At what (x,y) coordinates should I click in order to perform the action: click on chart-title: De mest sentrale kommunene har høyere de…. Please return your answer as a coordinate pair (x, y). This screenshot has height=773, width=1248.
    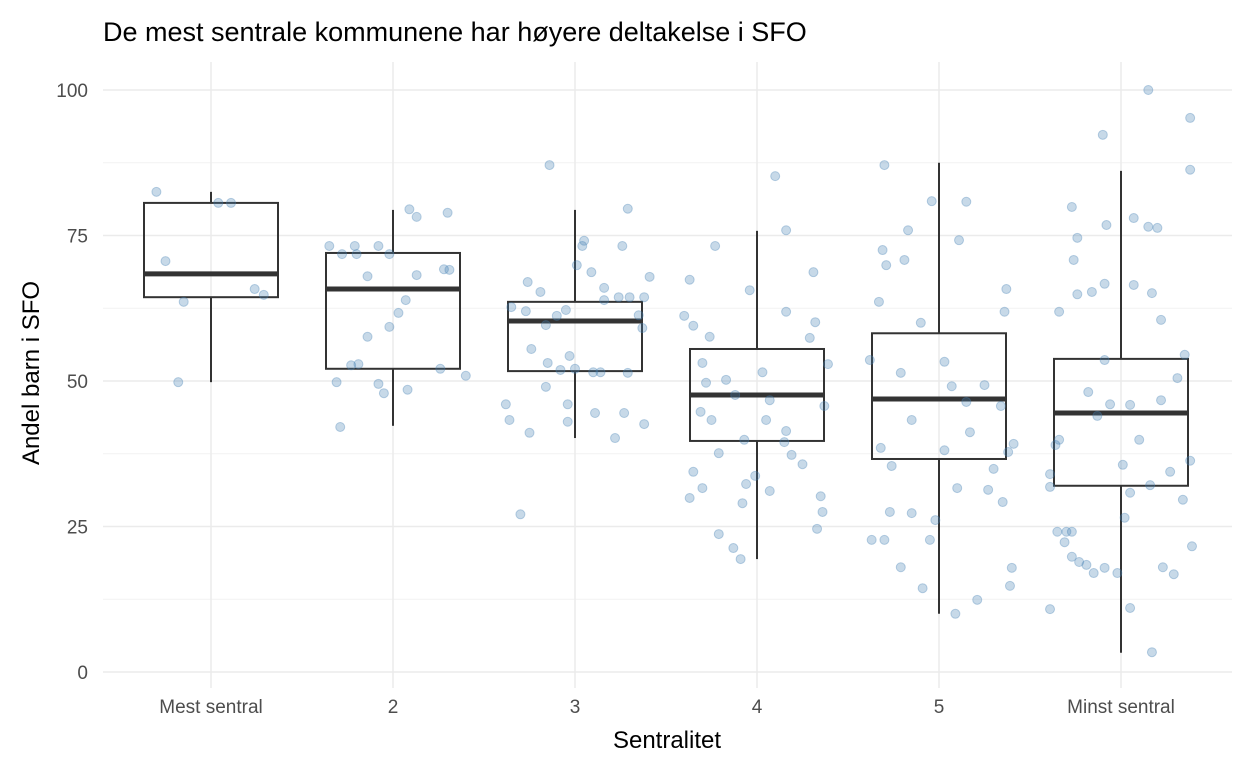
    Looking at the image, I should click on (455, 32).